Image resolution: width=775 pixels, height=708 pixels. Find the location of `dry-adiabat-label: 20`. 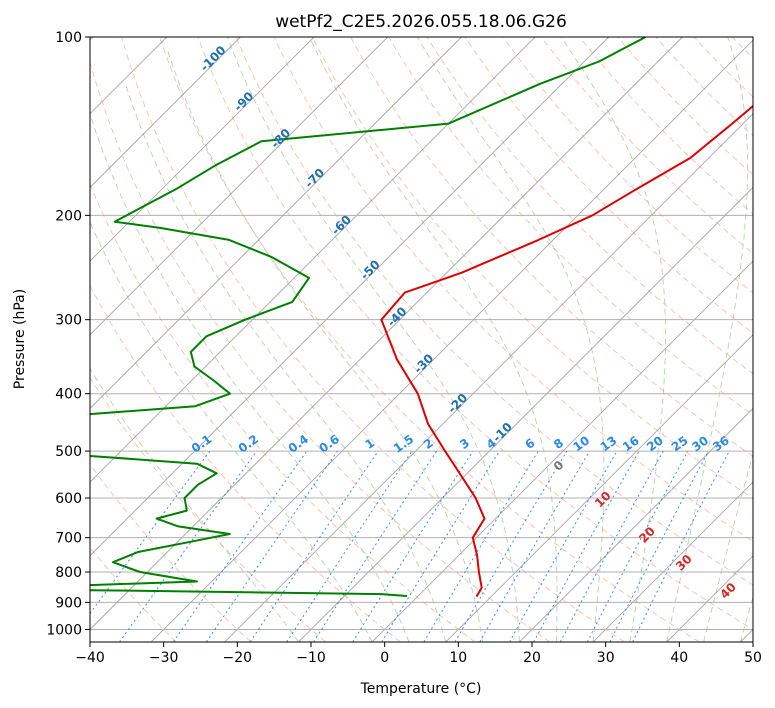

dry-adiabat-label: 20 is located at coordinates (647, 535).